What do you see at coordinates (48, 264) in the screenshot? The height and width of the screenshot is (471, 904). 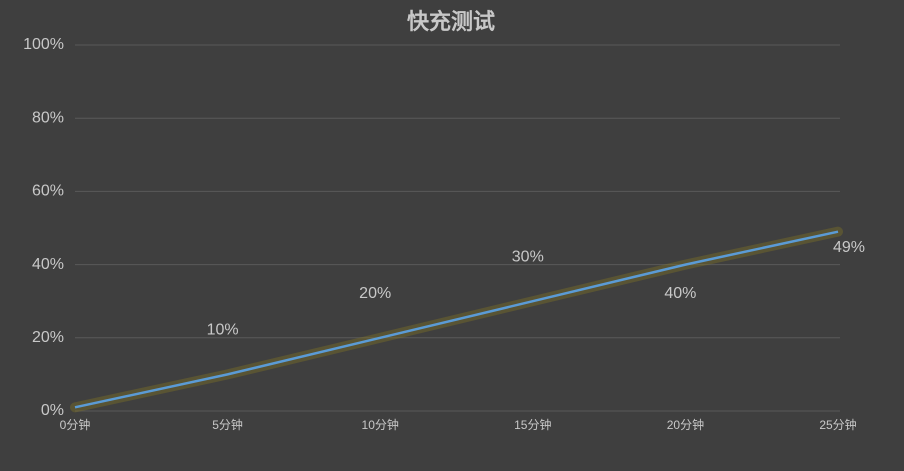 I see `y-tick-label: 40%` at bounding box center [48, 264].